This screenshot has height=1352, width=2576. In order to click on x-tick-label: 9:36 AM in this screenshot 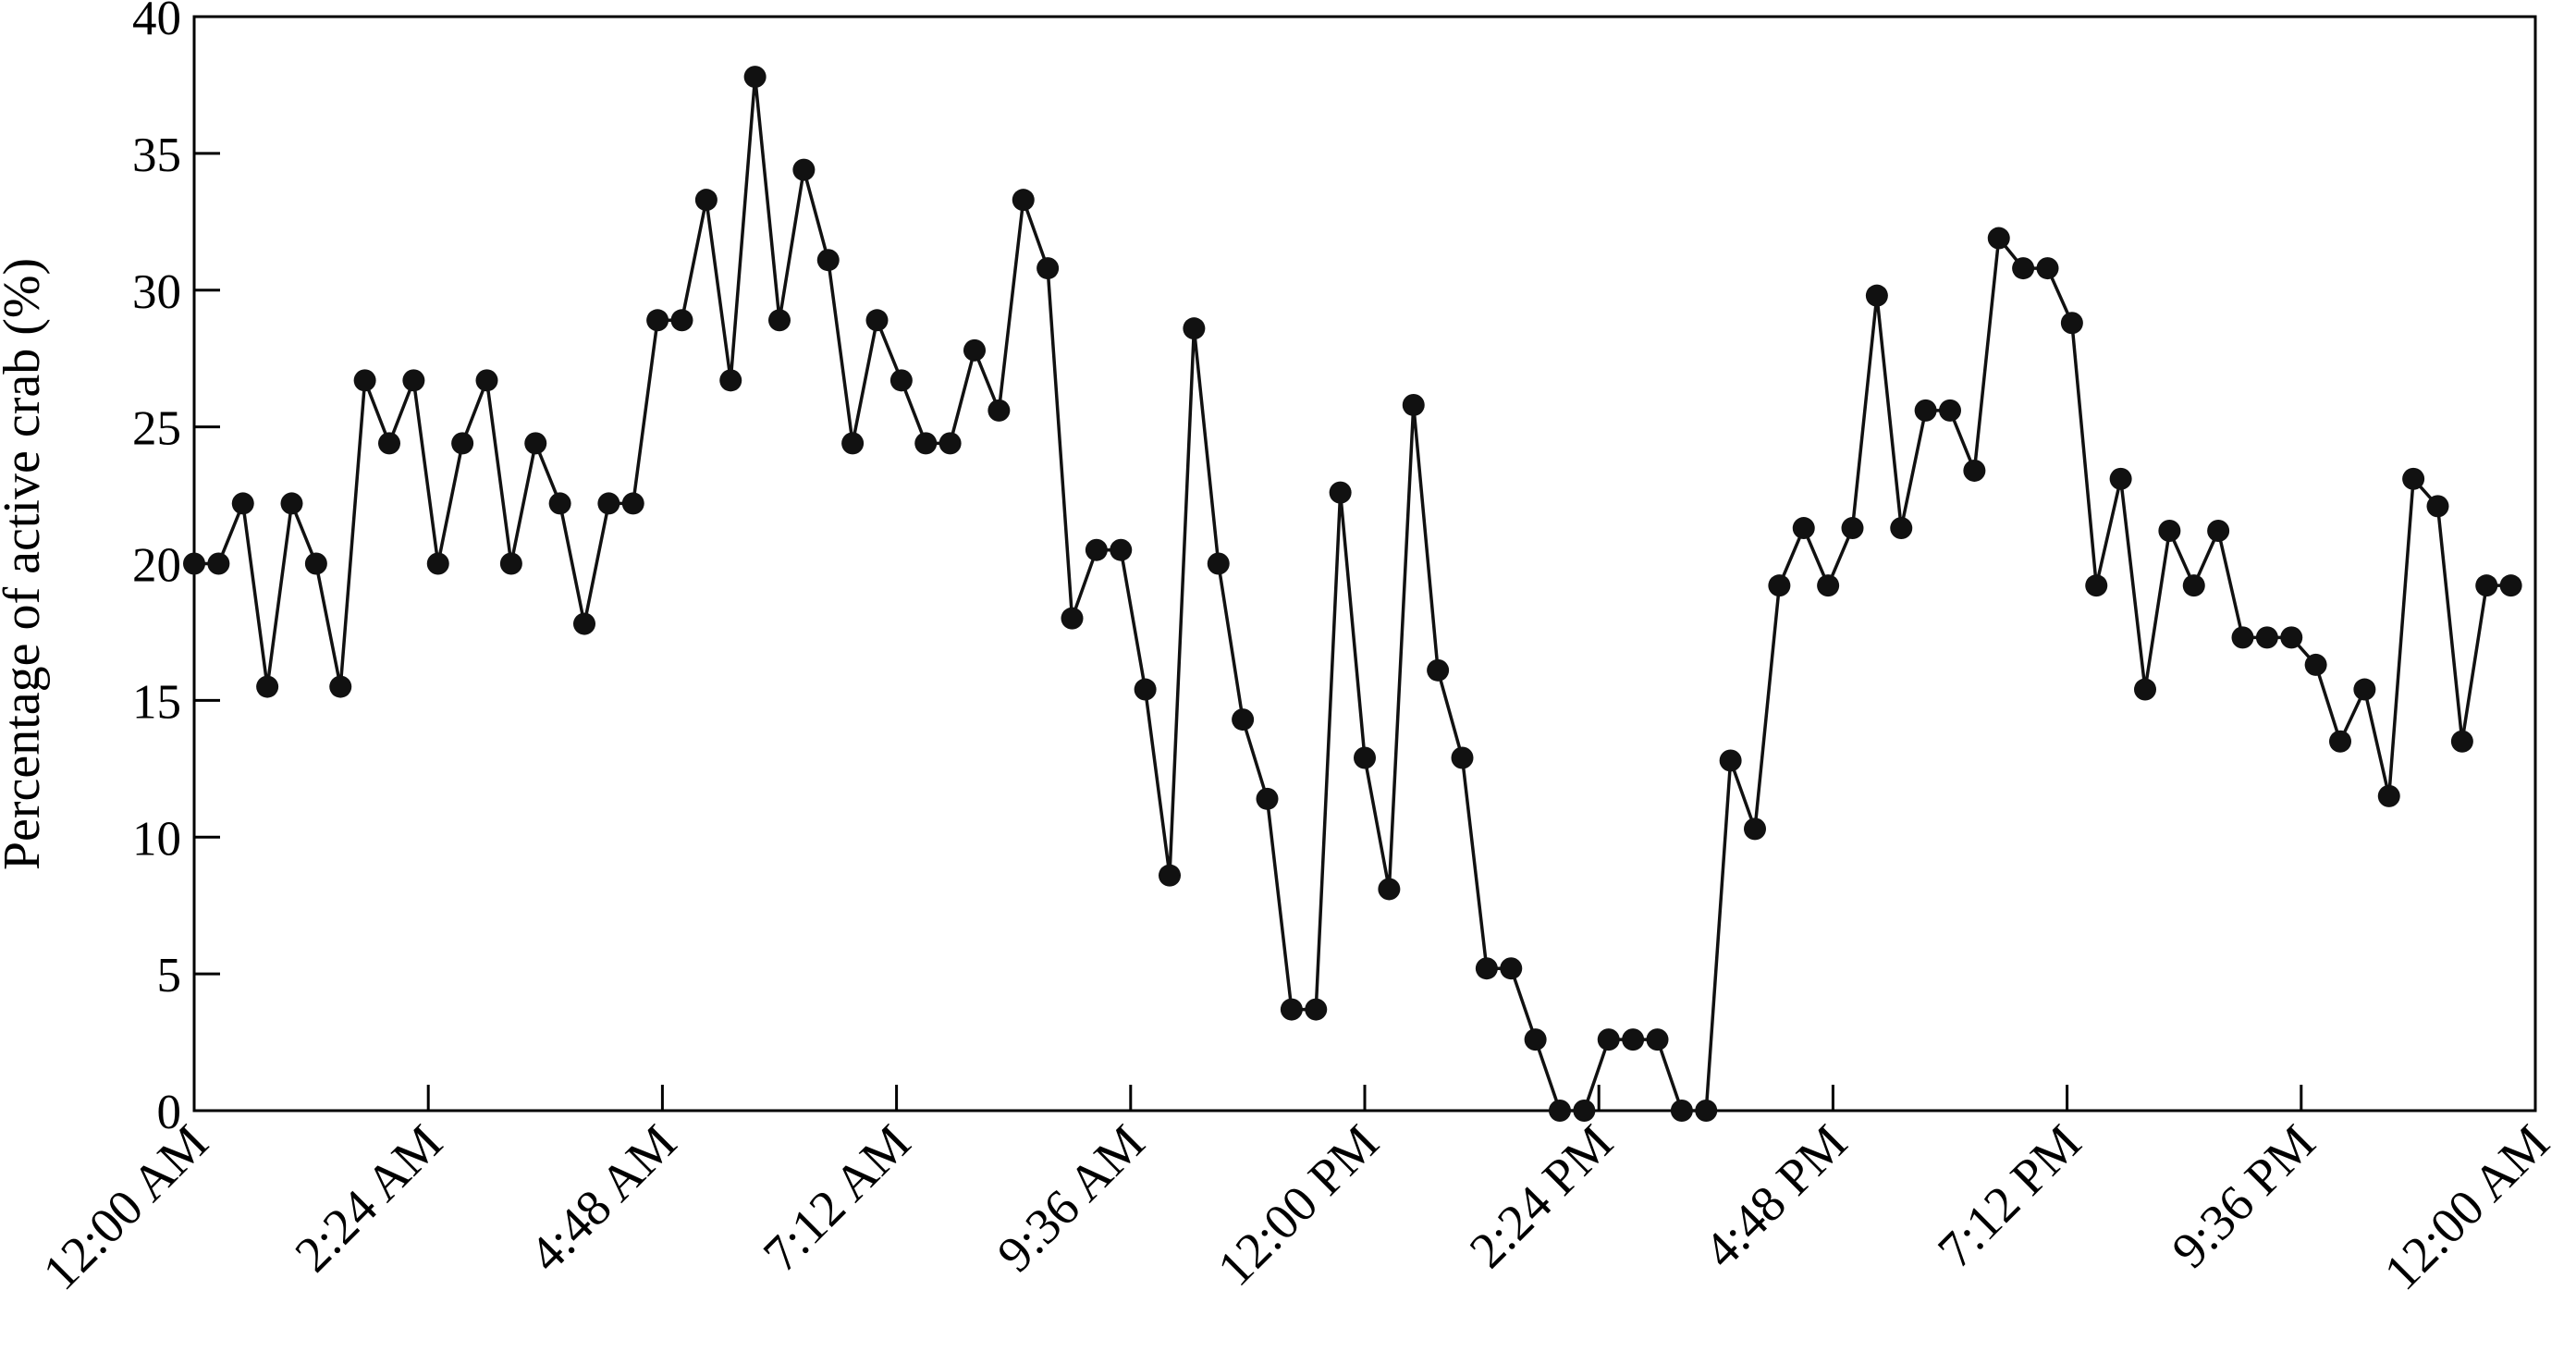, I will do `click(1072, 1198)`.